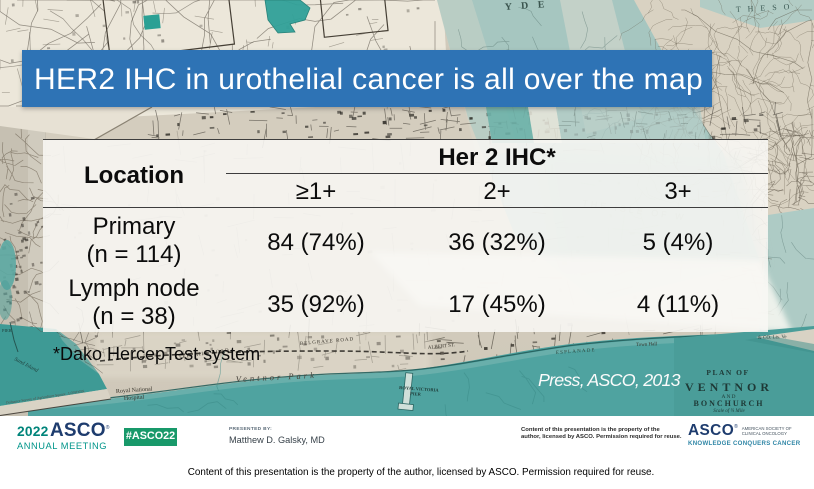 This screenshot has width=814, height=489. I want to click on svg-text: AND, so click(729, 397).